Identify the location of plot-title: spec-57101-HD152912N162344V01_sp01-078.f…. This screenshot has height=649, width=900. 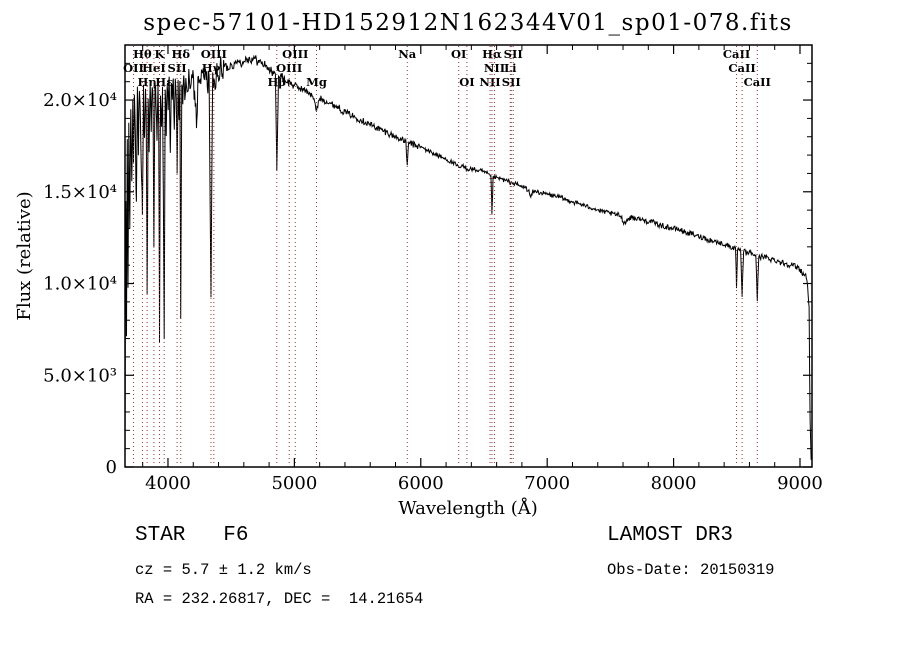
(468, 23).